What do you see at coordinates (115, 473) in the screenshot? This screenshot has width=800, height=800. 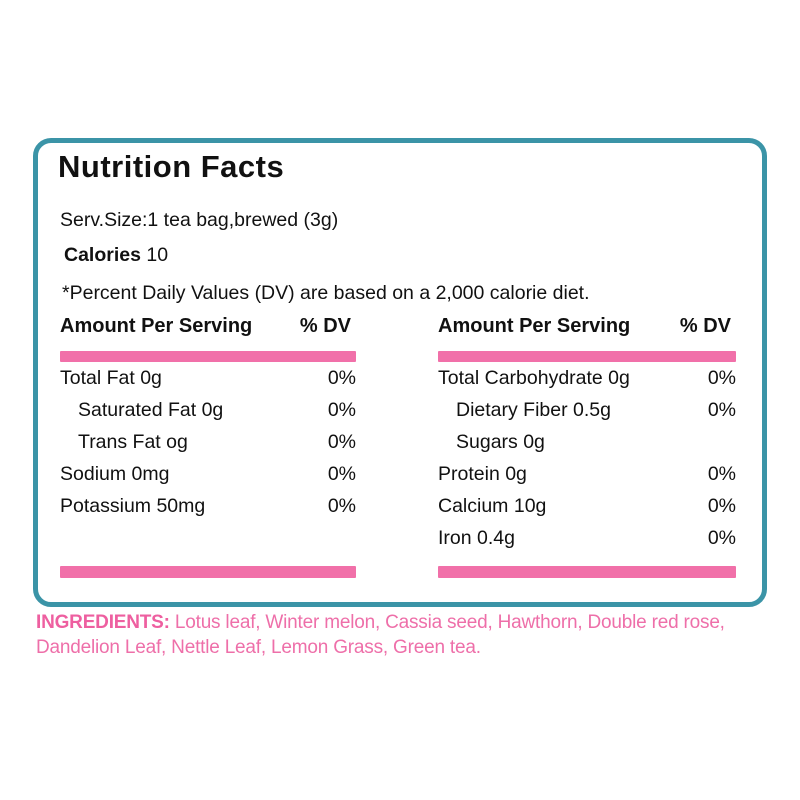 I see `nutrient-name: Sodium 0mg` at bounding box center [115, 473].